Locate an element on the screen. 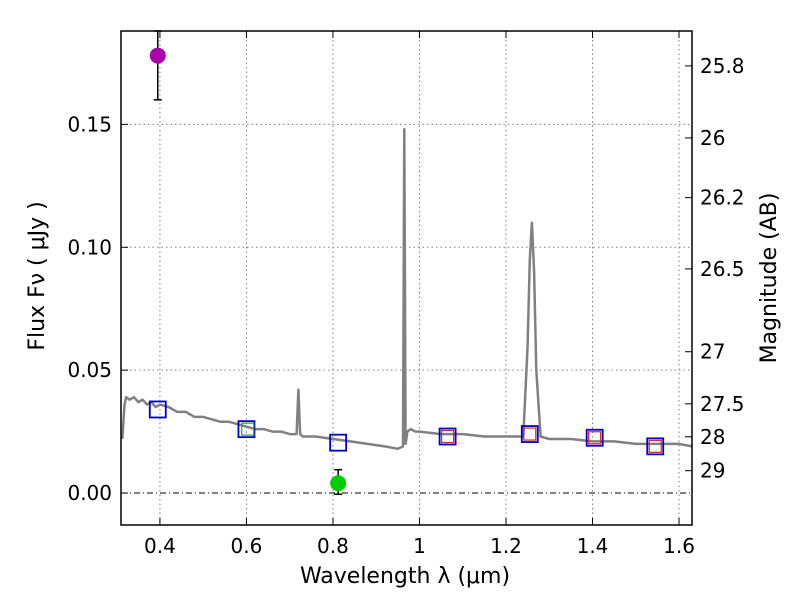 Image resolution: width=800 pixels, height=600 pixels. red-box-1.26 is located at coordinates (530, 434).